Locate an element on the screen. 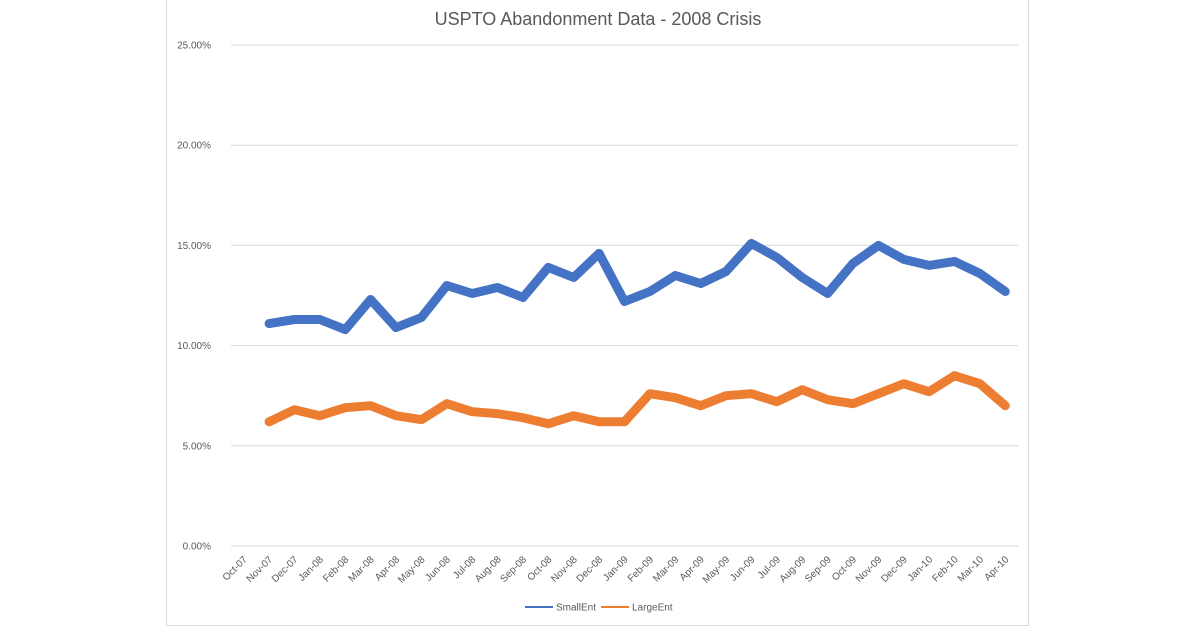 Image resolution: width=1200 pixels, height=627 pixels. x-tick-label: Mar-10 is located at coordinates (971, 569).